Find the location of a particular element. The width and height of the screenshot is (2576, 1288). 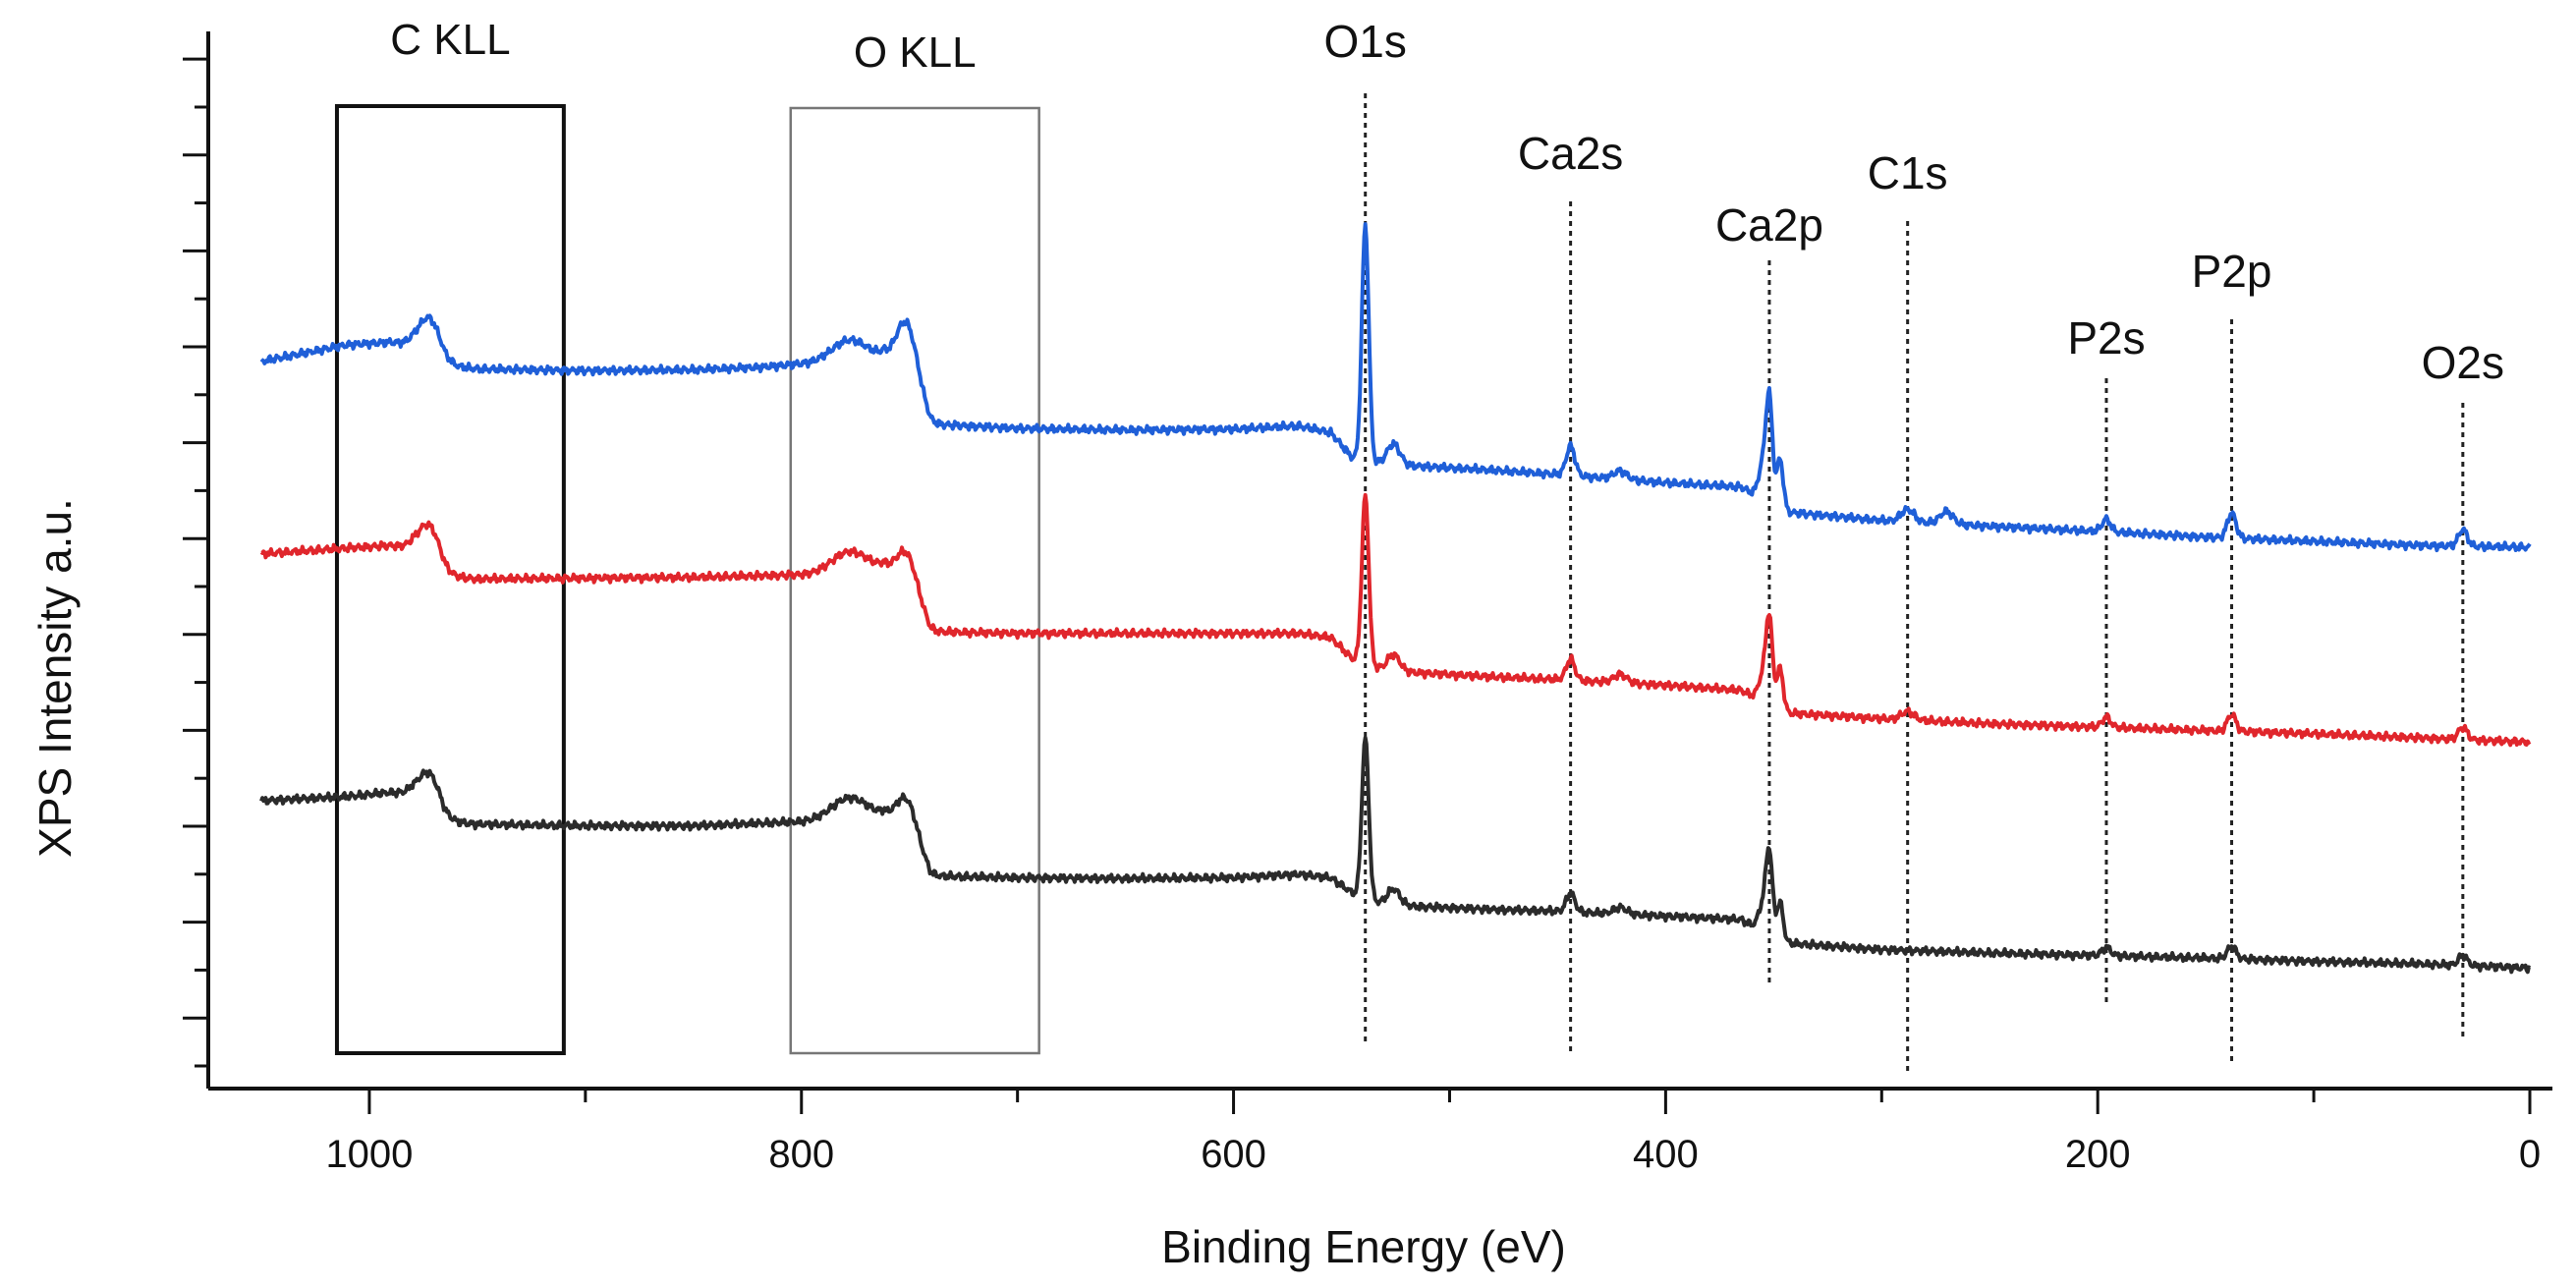

peak-label: C1s is located at coordinates (1908, 172).